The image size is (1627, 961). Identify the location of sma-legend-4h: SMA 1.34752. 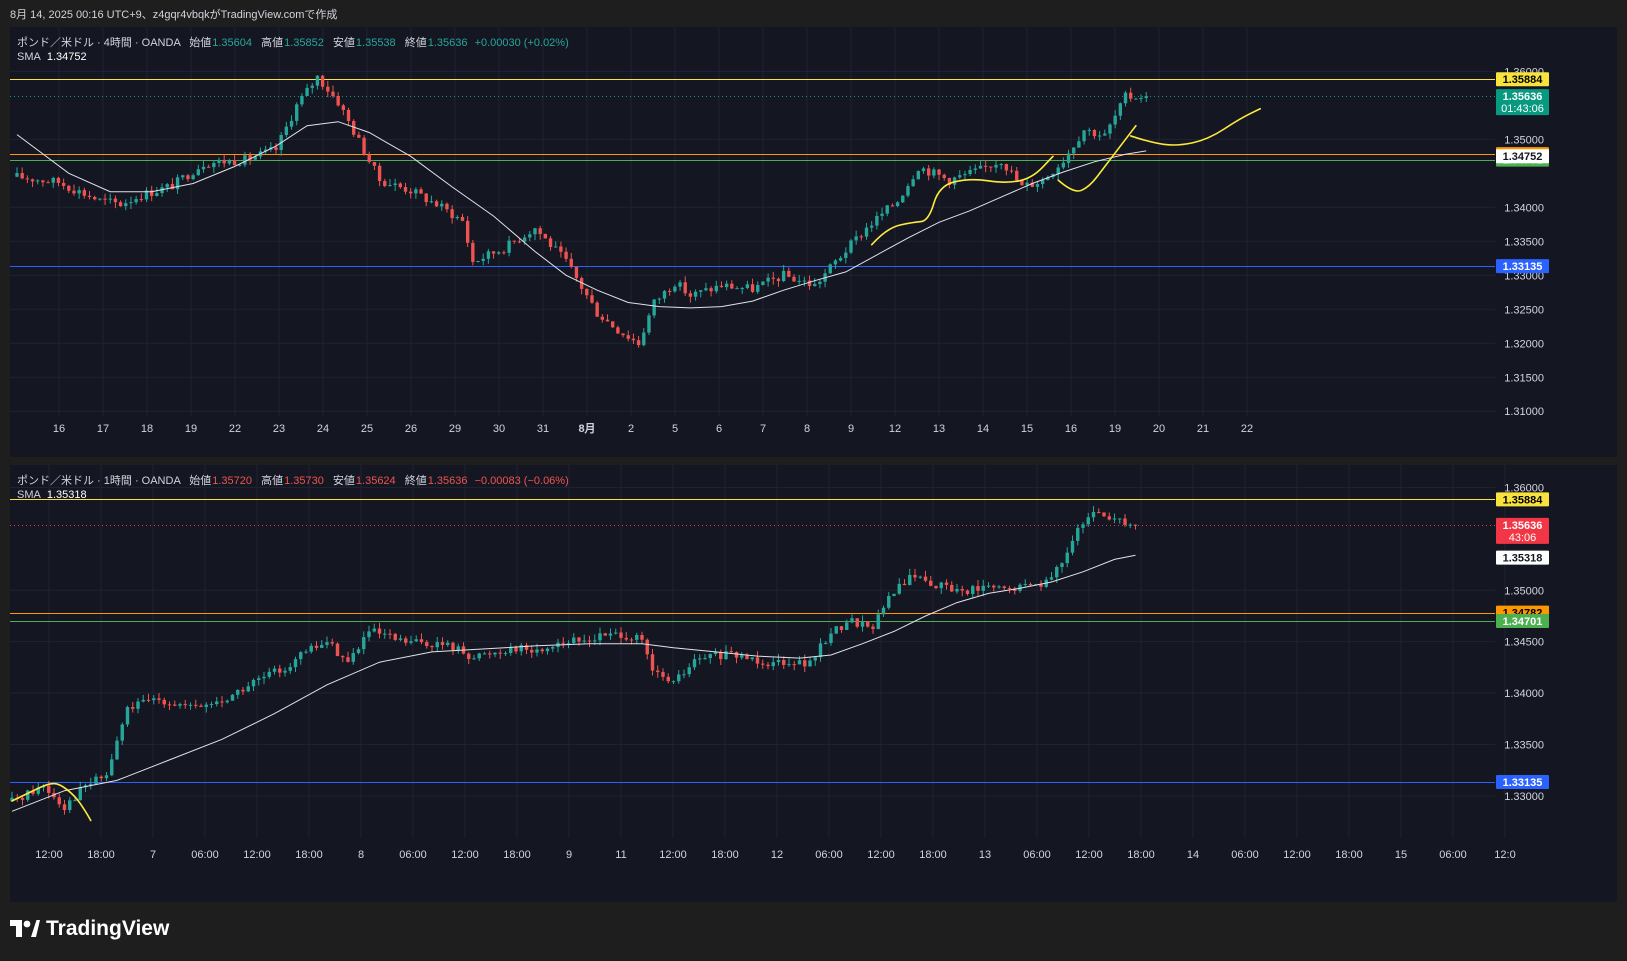
(52, 57).